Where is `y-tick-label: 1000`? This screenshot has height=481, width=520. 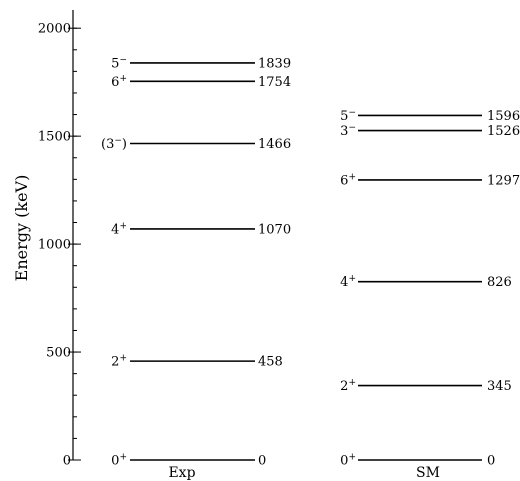
y-tick-label: 1000 is located at coordinates (54, 245).